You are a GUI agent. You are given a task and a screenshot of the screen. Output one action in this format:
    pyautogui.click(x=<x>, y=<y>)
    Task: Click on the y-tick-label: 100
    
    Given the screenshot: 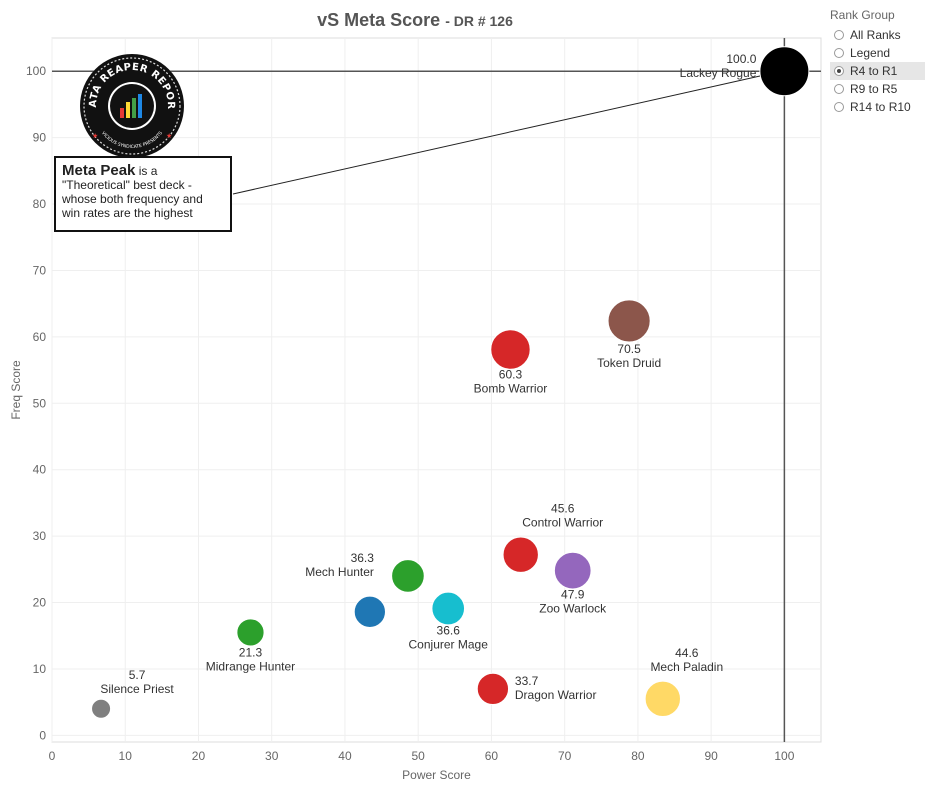 What is the action you would take?
    pyautogui.click(x=36, y=71)
    